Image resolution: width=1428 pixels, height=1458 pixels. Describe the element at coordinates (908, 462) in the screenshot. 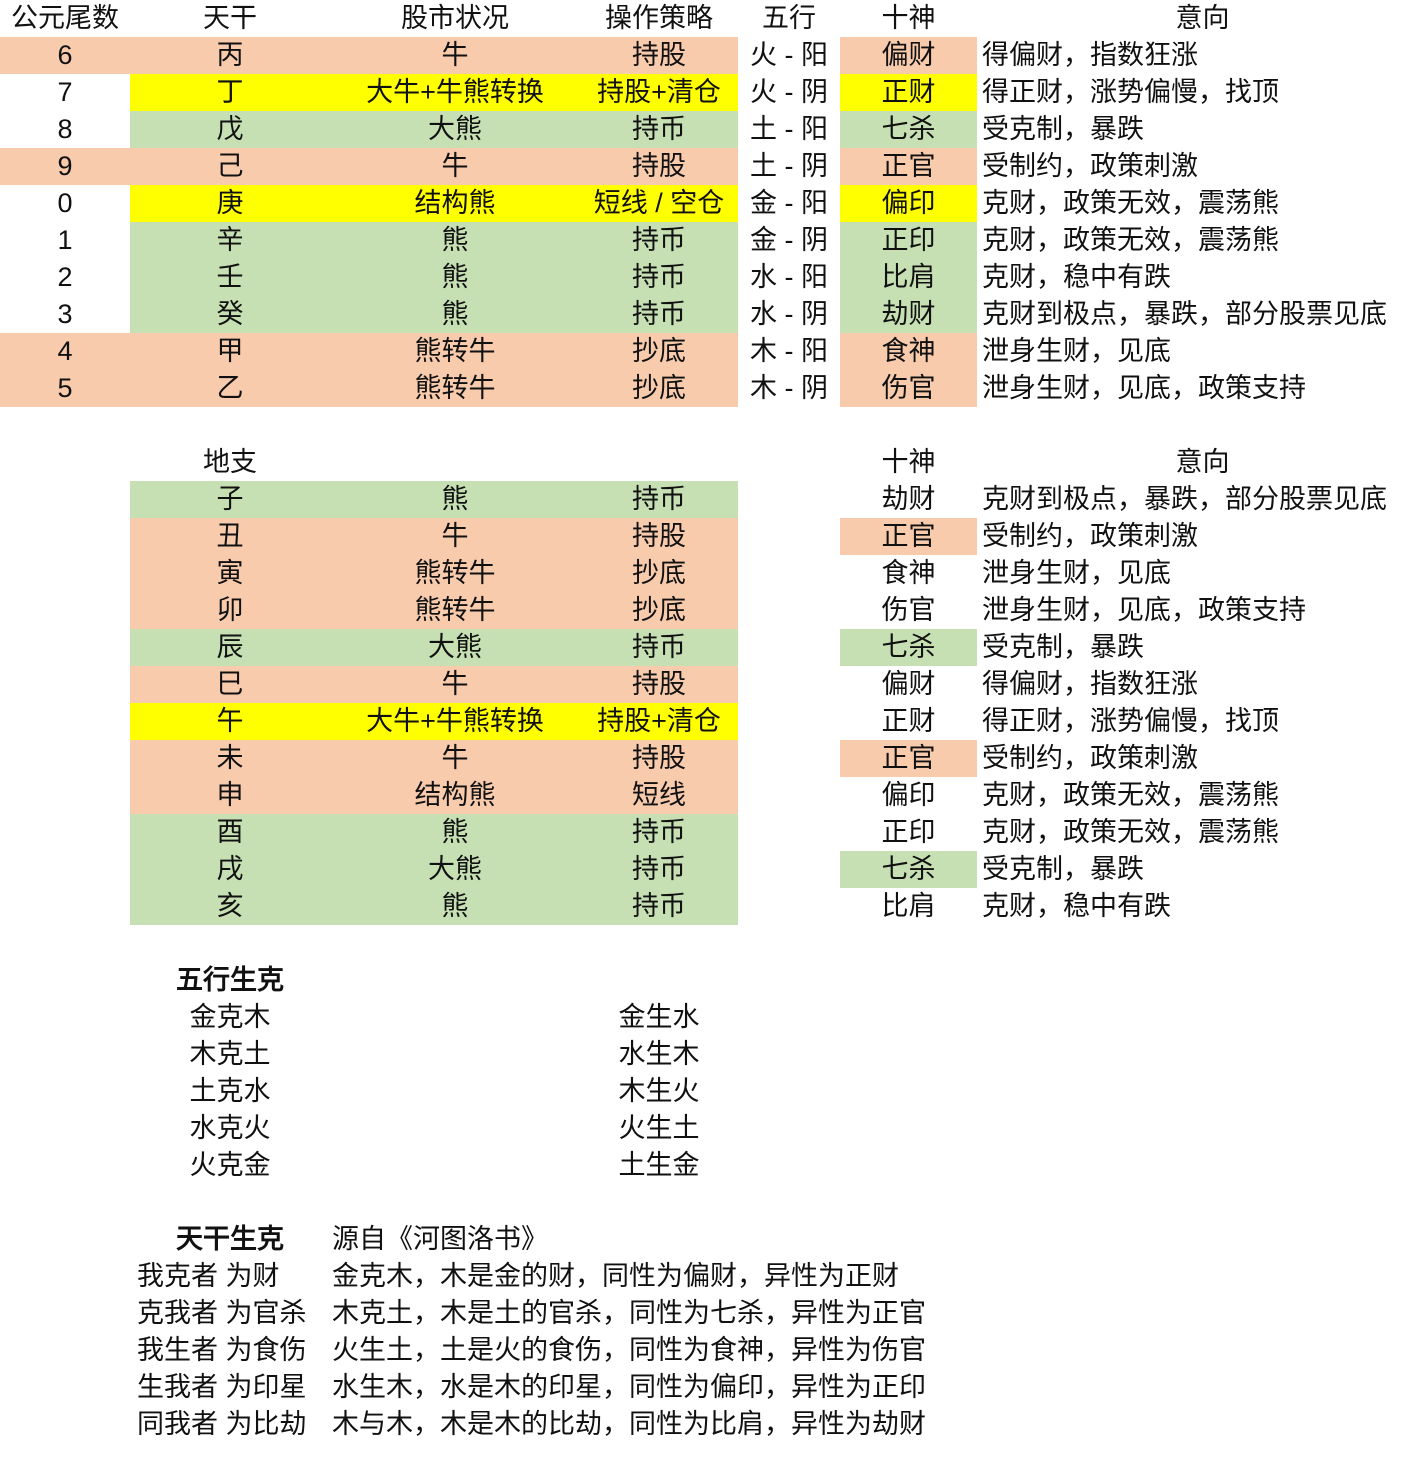

I see `header-shishen-2: 十神` at that location.